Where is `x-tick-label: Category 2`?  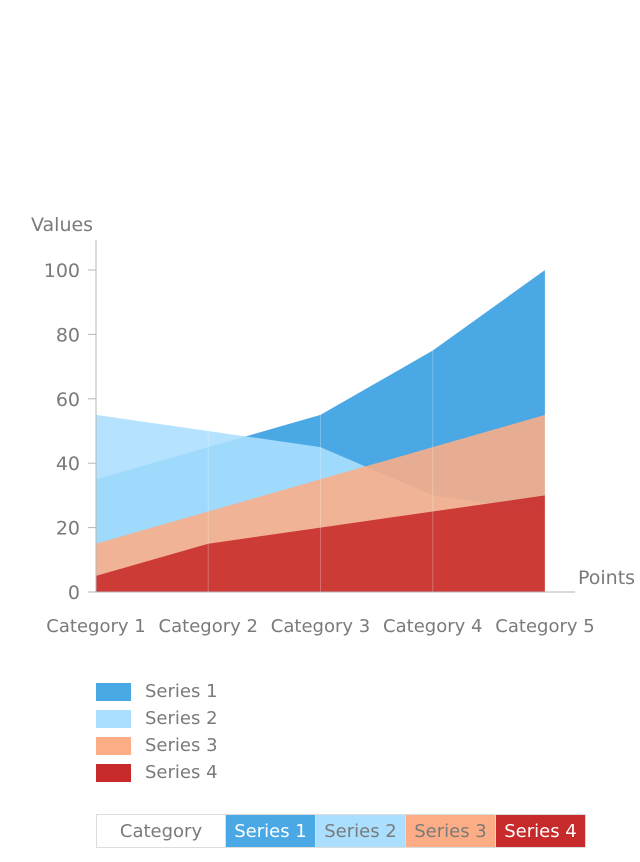
x-tick-label: Category 2 is located at coordinates (208, 626).